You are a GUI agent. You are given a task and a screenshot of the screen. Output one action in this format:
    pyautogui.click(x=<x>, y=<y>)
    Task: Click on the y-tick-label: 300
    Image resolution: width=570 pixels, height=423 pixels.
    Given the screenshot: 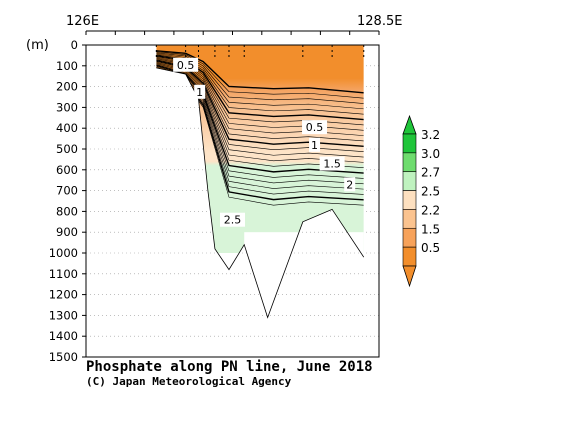 What is the action you would take?
    pyautogui.click(x=67, y=107)
    